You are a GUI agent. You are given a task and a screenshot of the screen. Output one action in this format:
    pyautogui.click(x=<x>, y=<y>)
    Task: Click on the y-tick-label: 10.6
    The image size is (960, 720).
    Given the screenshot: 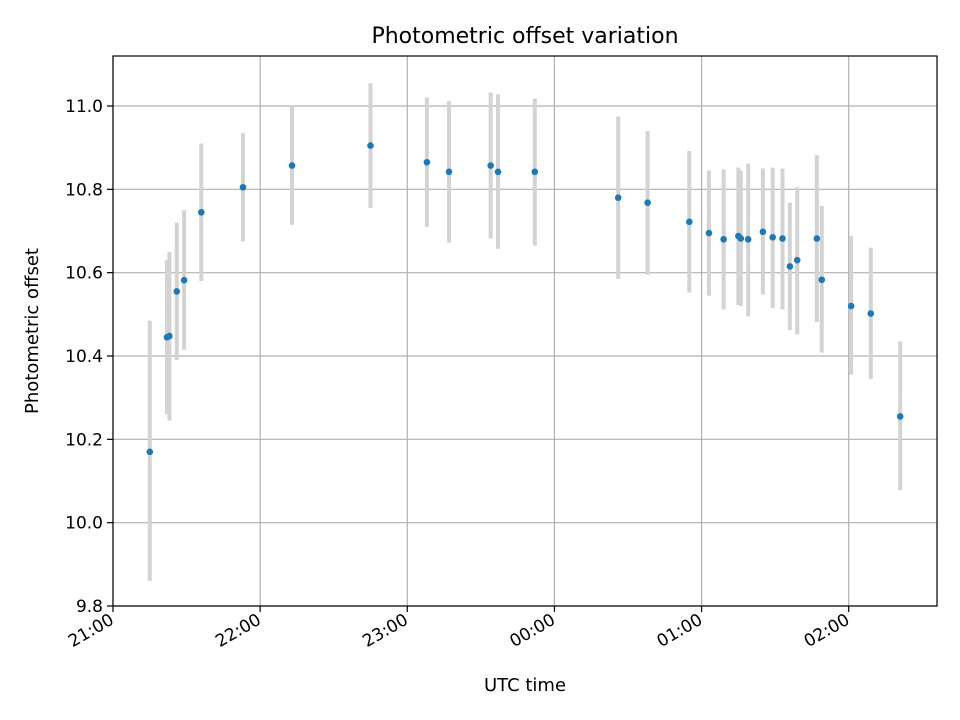 What is the action you would take?
    pyautogui.click(x=84, y=274)
    